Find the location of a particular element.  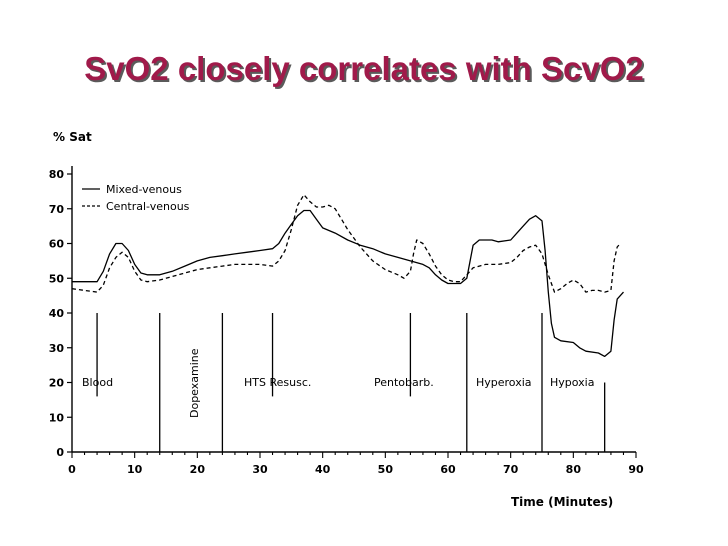

series-line-central-venous is located at coordinates (346, 243).